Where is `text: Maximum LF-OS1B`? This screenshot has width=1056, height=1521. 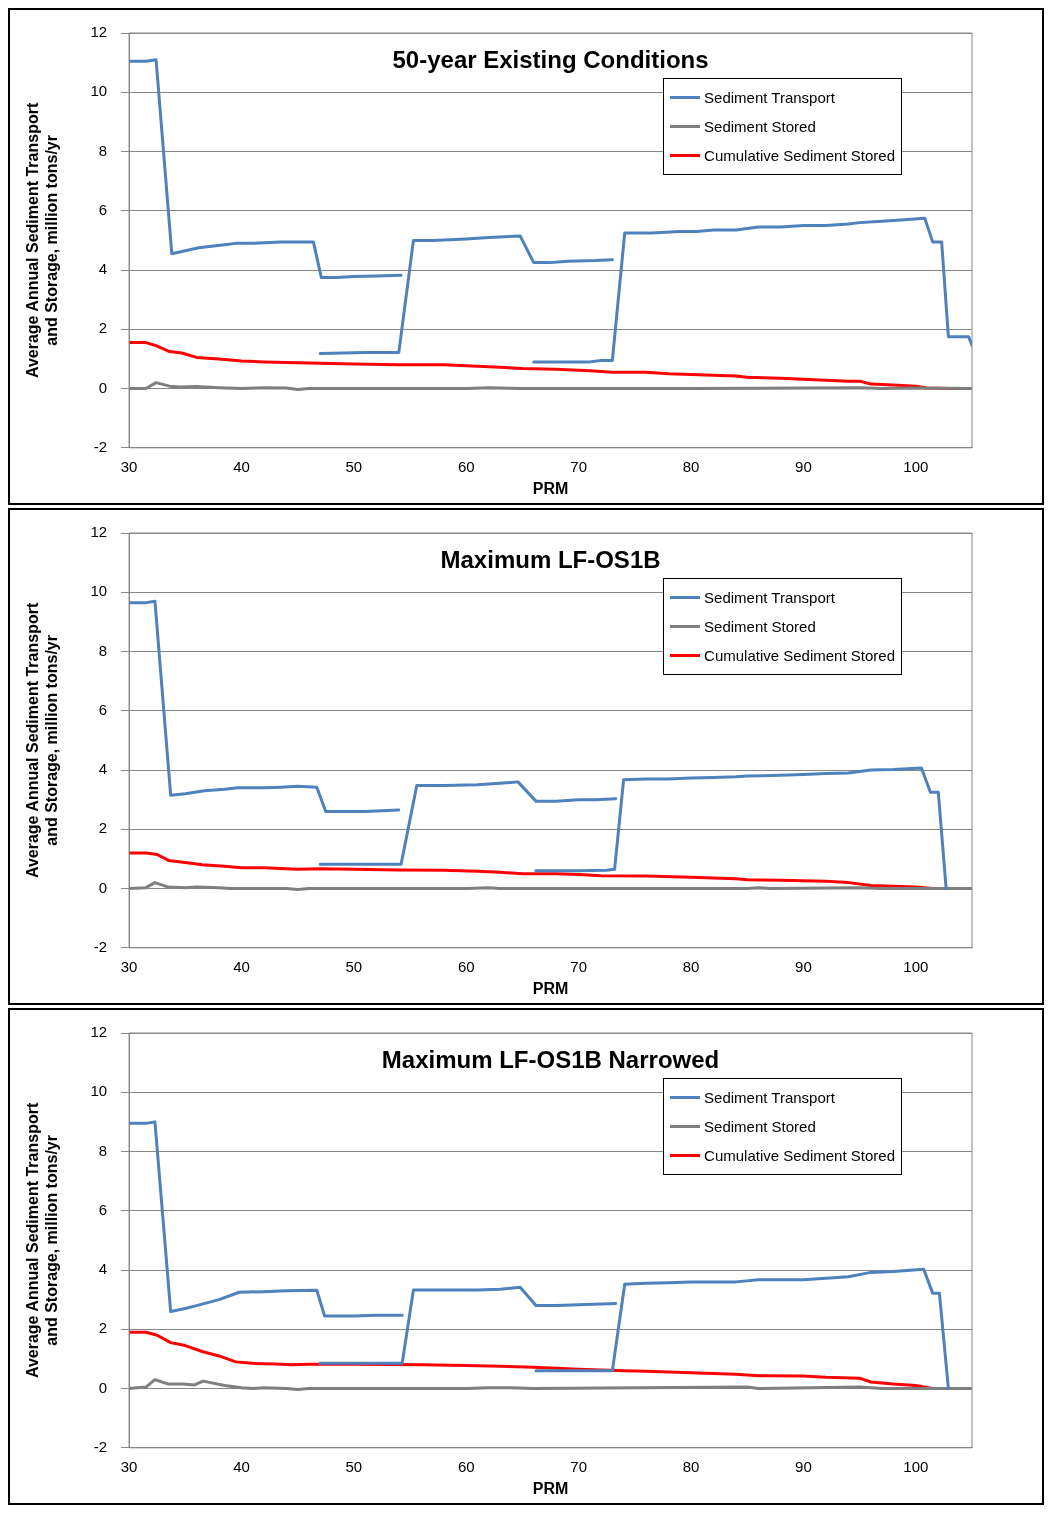
text: Maximum LF-OS1B is located at coordinates (550, 559).